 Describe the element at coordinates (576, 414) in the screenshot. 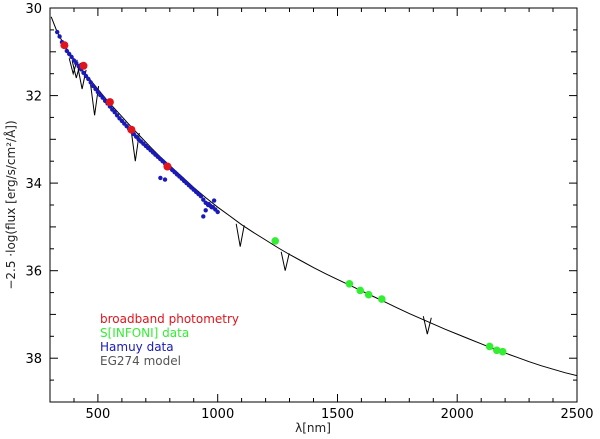

I see `x-tick-label: 2500` at that location.